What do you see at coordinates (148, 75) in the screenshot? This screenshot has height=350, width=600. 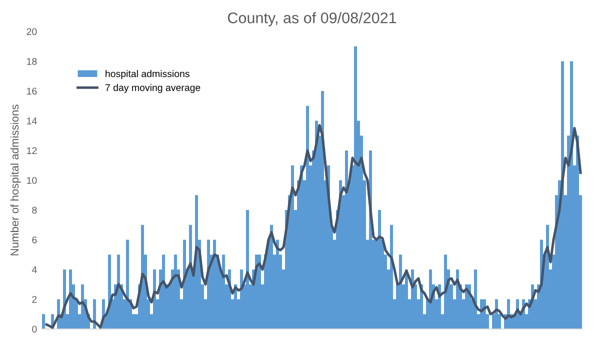 I see `legend-label: hospital admissions` at bounding box center [148, 75].